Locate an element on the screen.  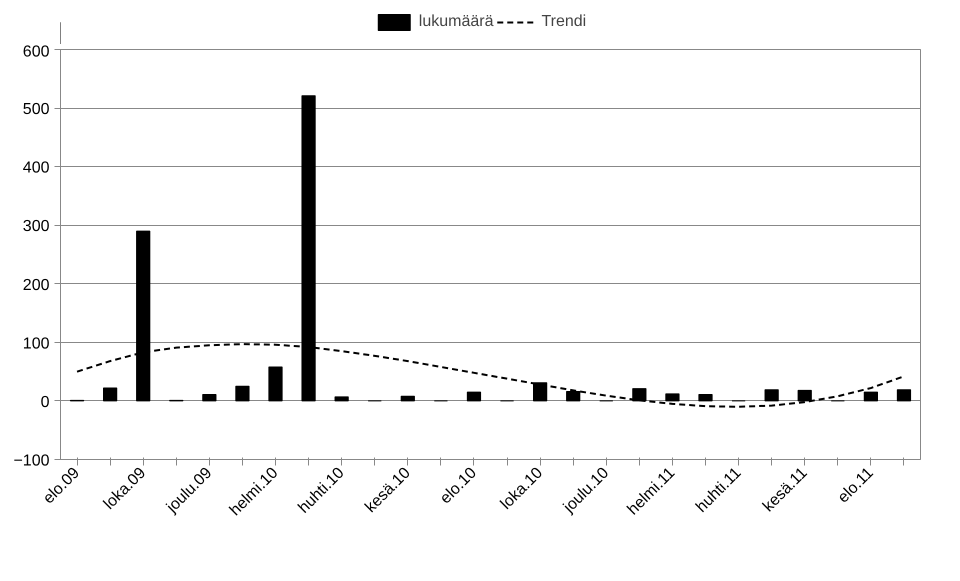
y-tick-label: 600 is located at coordinates (36, 52).